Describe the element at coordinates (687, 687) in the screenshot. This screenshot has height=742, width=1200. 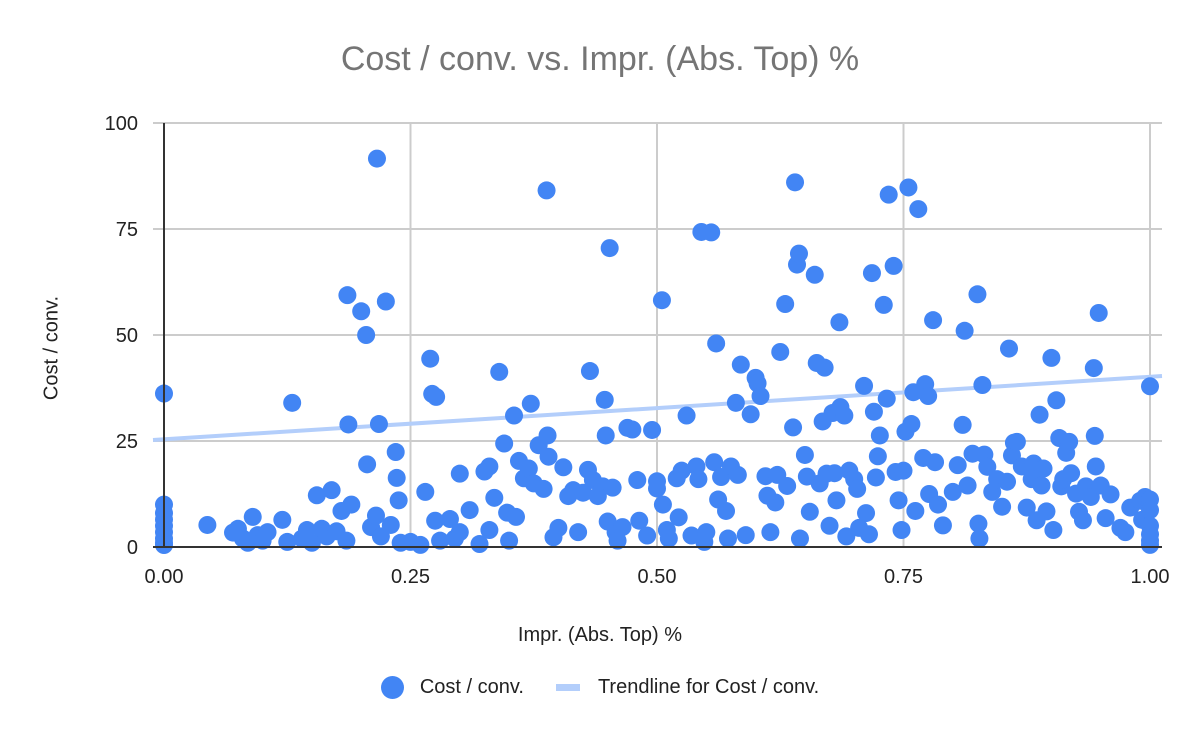
I see `legend-item-trendline: Trendline for Cost / conv.` at that location.